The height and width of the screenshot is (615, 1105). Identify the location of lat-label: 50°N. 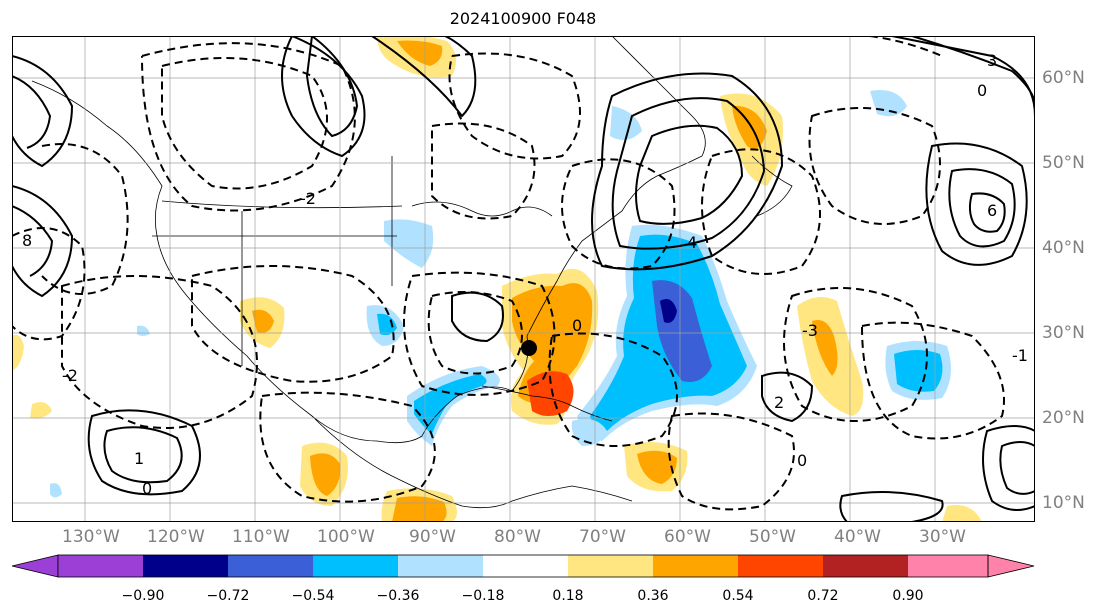
(1063, 163).